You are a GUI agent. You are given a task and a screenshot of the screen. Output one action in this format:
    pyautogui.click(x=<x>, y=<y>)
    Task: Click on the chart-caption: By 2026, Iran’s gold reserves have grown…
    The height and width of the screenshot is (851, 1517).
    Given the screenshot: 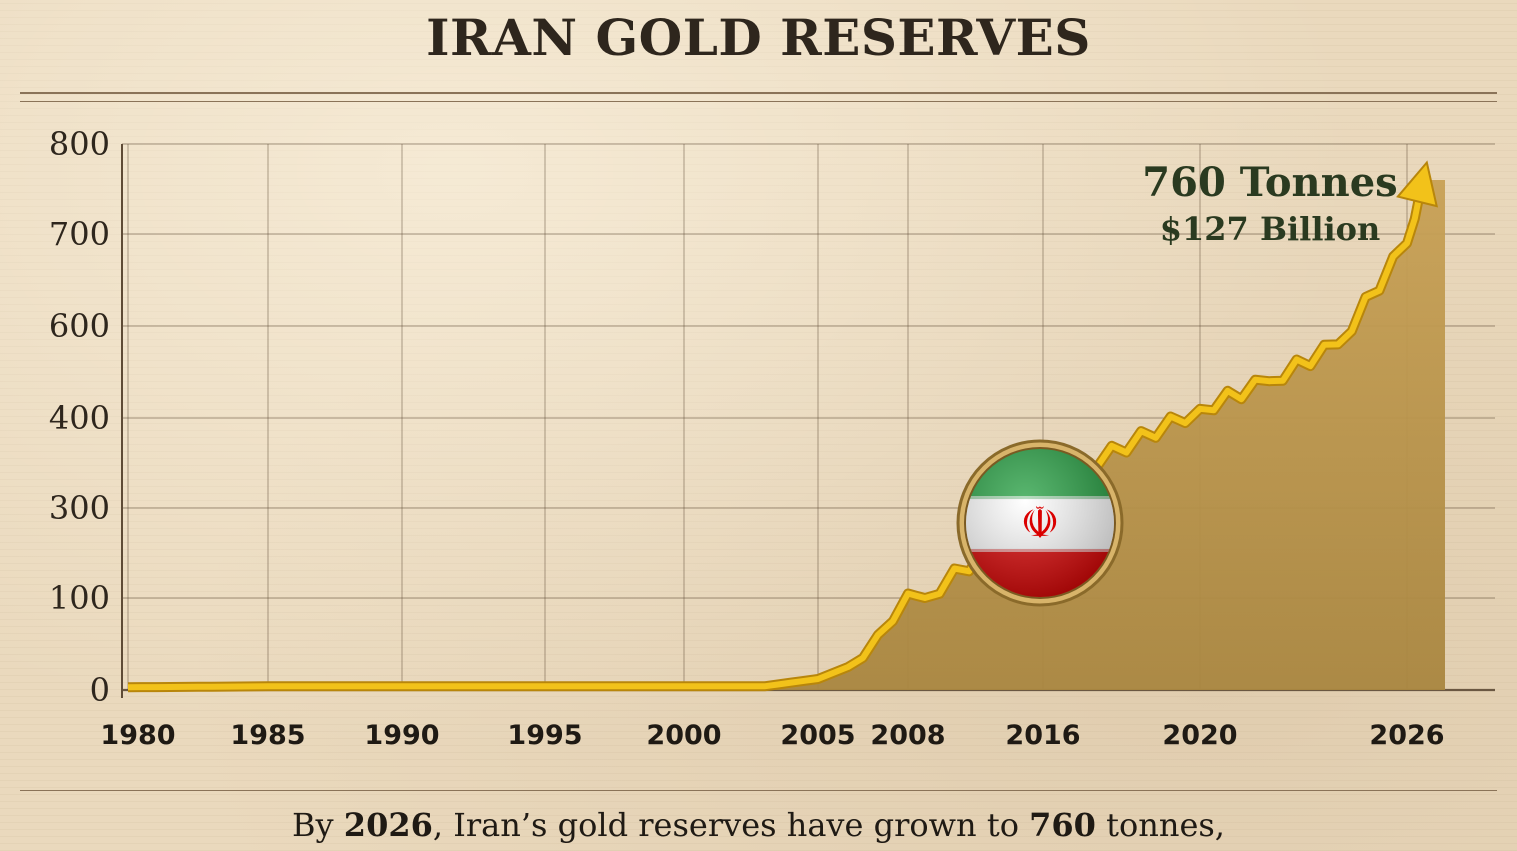 What is the action you would take?
    pyautogui.click(x=758, y=825)
    